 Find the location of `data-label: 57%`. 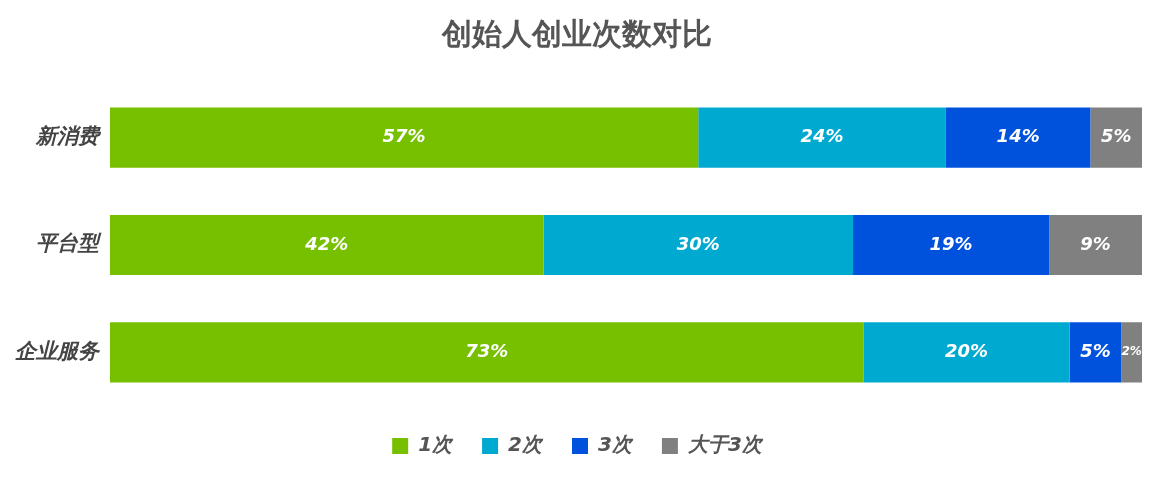

data-label: 57% is located at coordinates (404, 136).